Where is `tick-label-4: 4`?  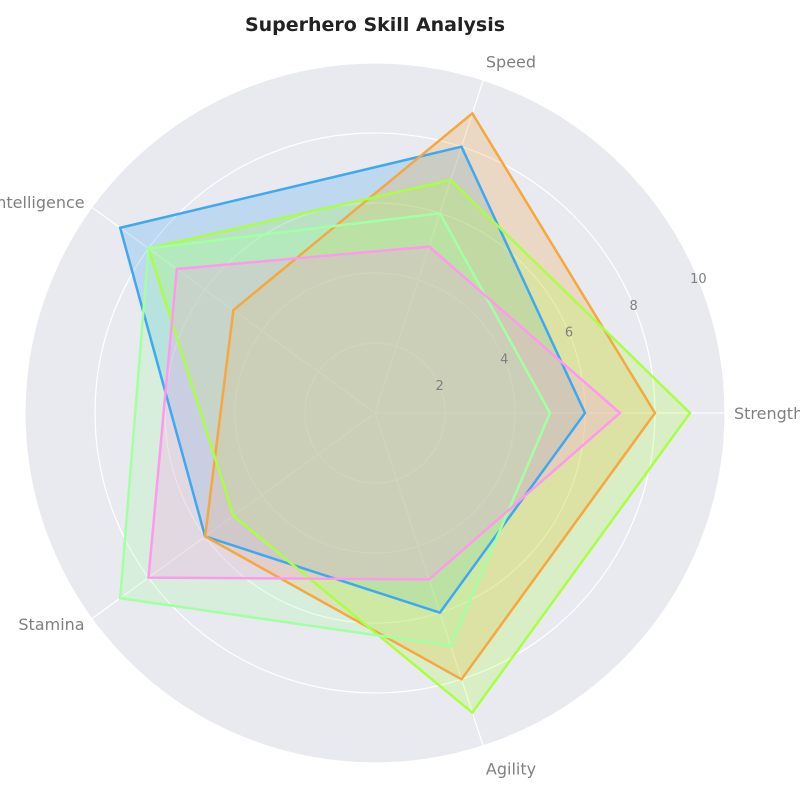 tick-label-4: 4 is located at coordinates (504, 359).